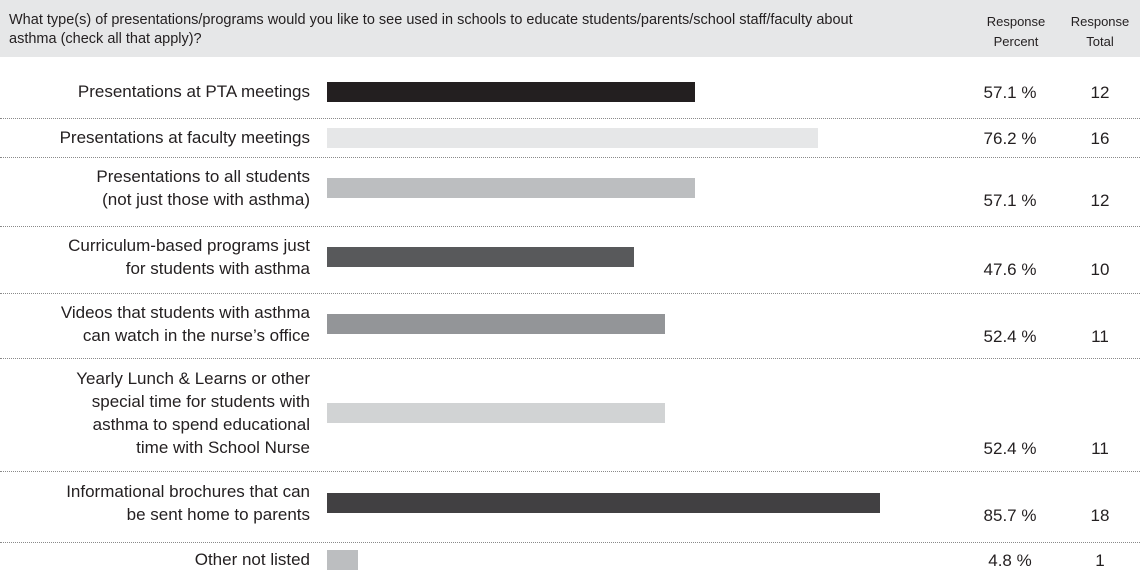 Image resolution: width=1140 pixels, height=579 pixels. Describe the element at coordinates (189, 245) in the screenshot. I see `category-label-line: Curriculum-based programs just` at that location.